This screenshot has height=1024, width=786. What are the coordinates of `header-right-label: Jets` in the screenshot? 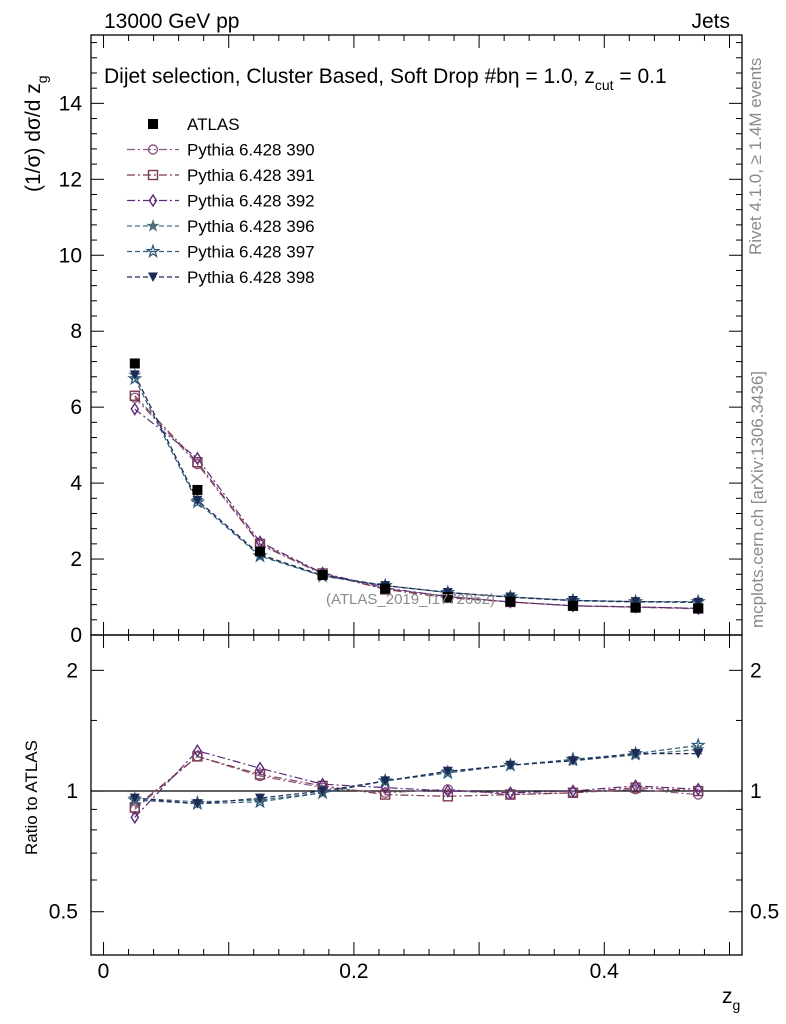 It's located at (710, 21).